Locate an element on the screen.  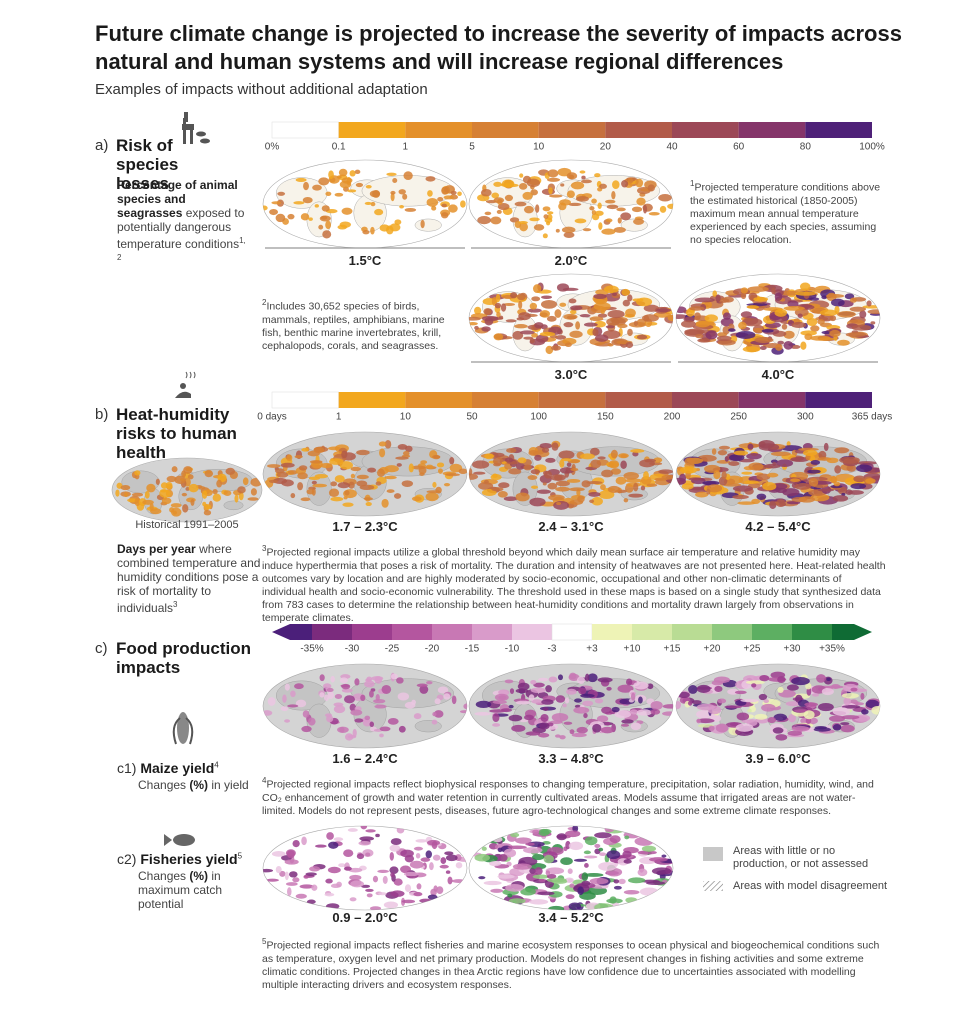
scale-label: 60 is located at coordinates (739, 147).